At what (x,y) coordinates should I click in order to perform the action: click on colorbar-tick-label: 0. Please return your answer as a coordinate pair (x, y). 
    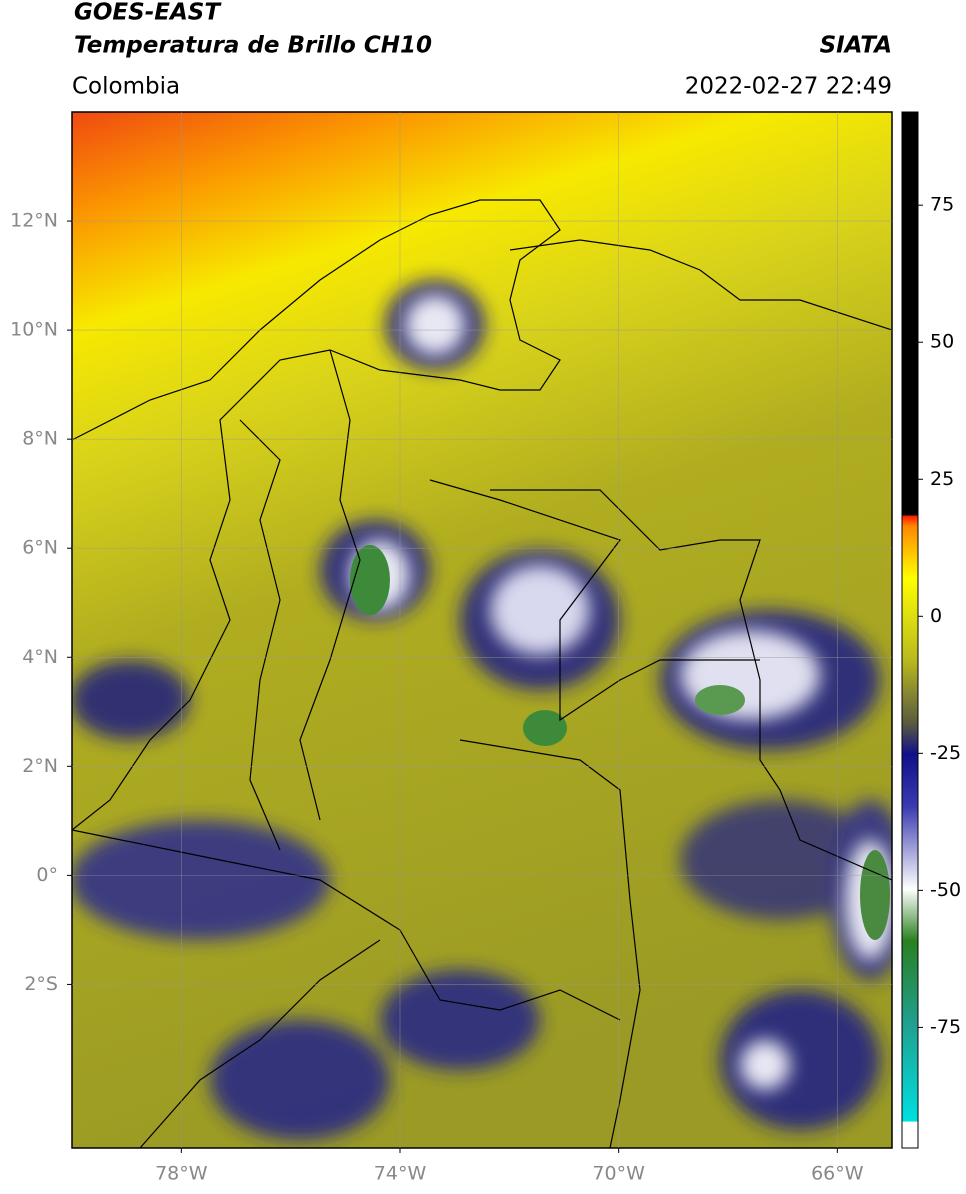
    Looking at the image, I should click on (936, 616).